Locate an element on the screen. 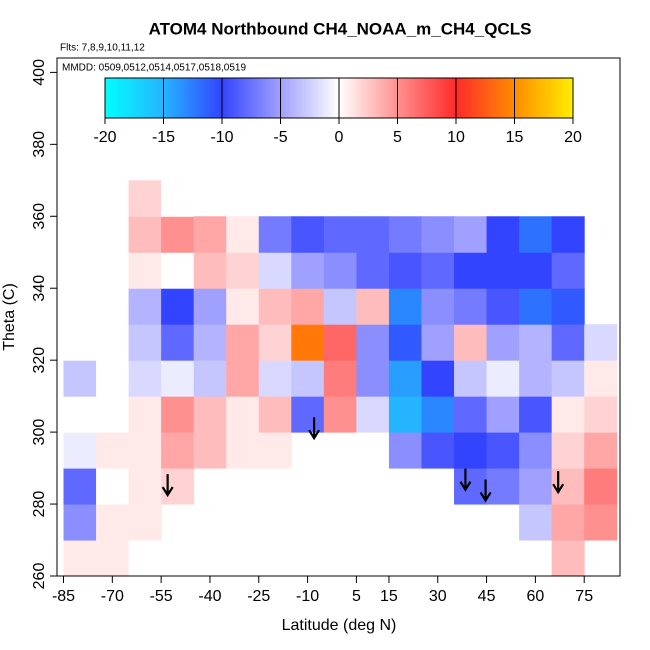 The image size is (650, 650). colorbar-tick-label: 5 is located at coordinates (397, 137).